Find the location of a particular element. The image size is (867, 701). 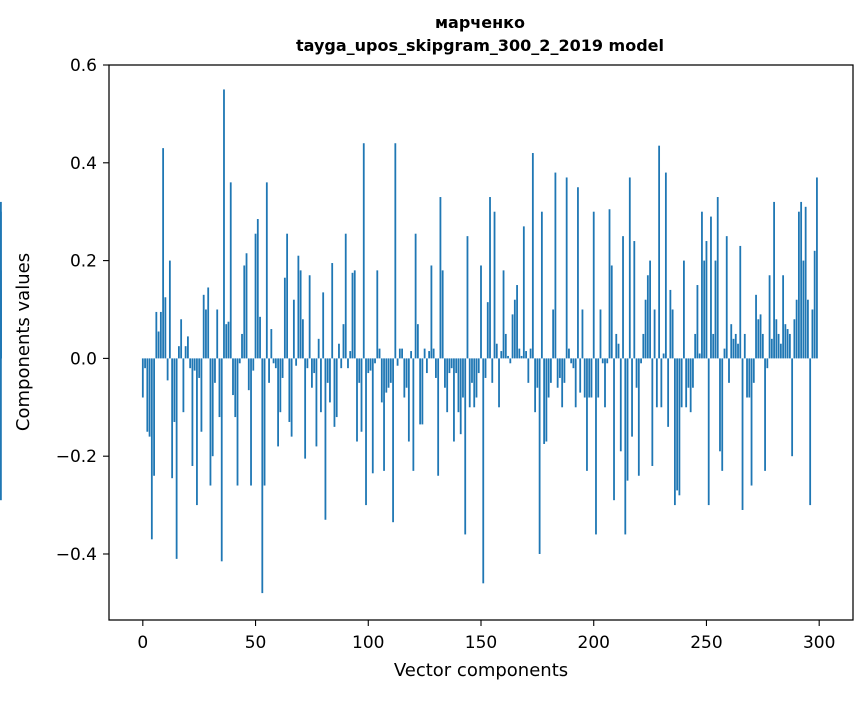

x-axis: 0 50 100 150 200 250 300 is located at coordinates (486, 636).